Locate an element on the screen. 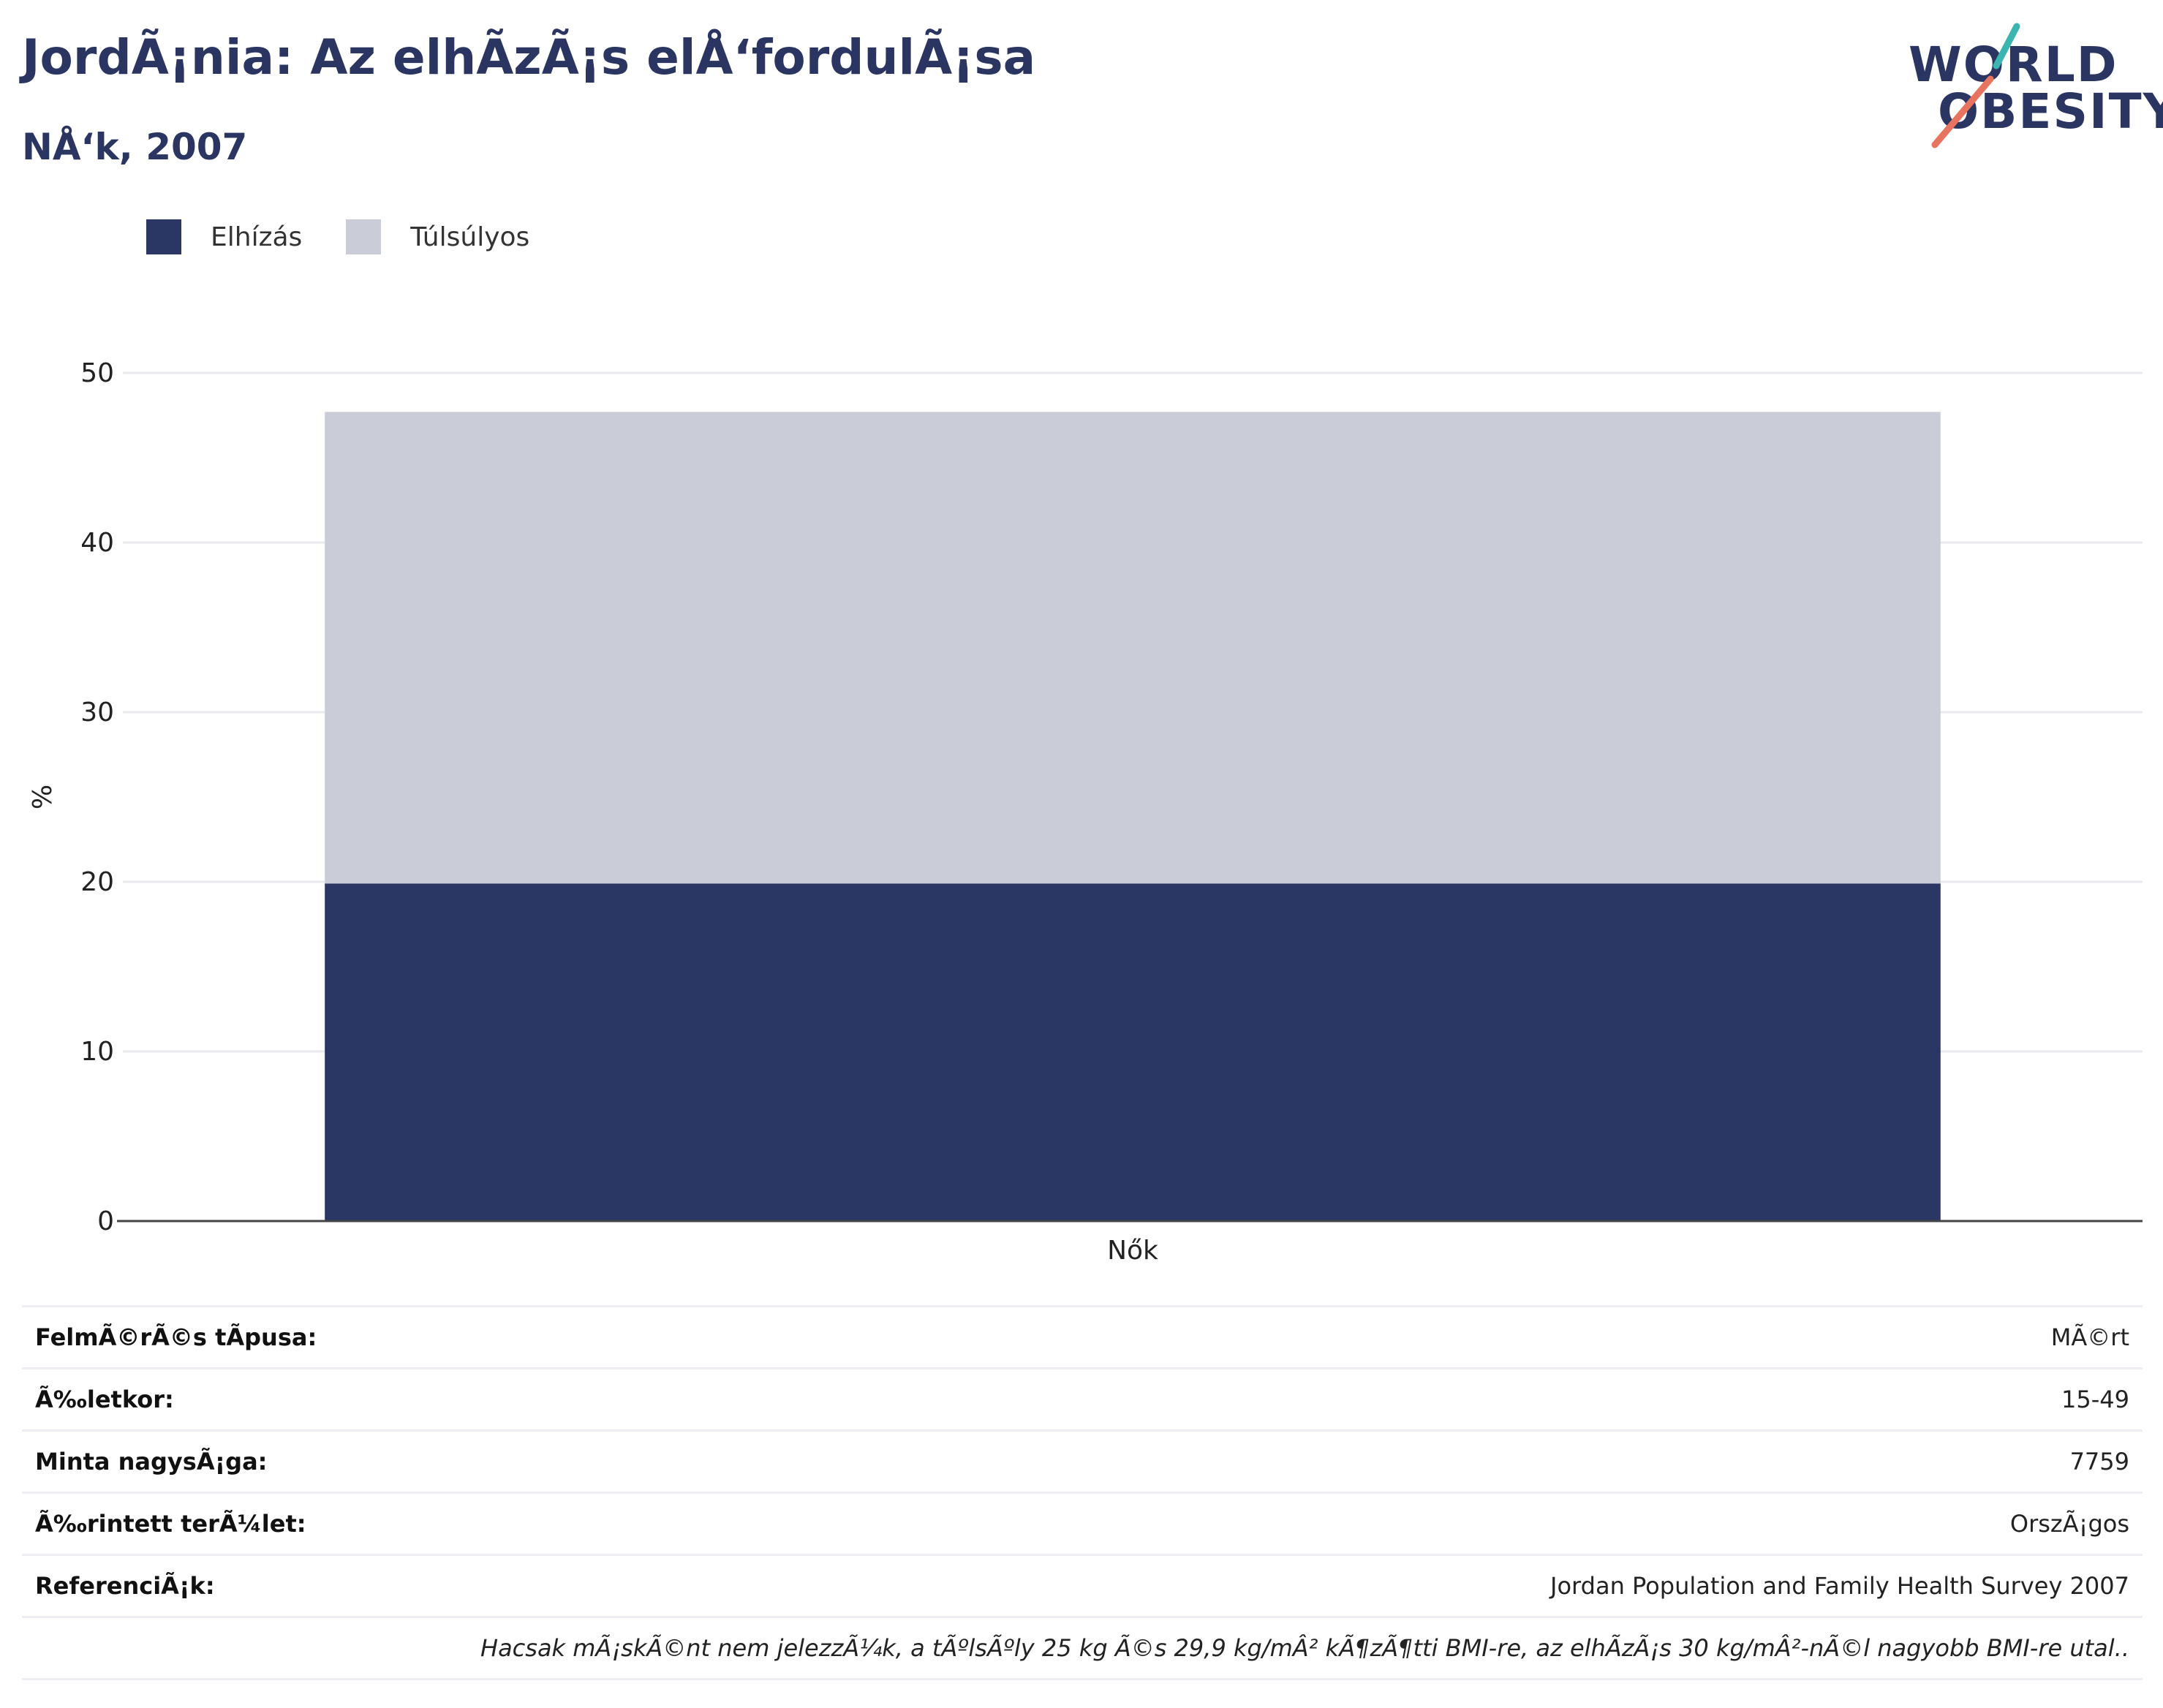  logo-text-world: WORLD is located at coordinates (2013, 65).